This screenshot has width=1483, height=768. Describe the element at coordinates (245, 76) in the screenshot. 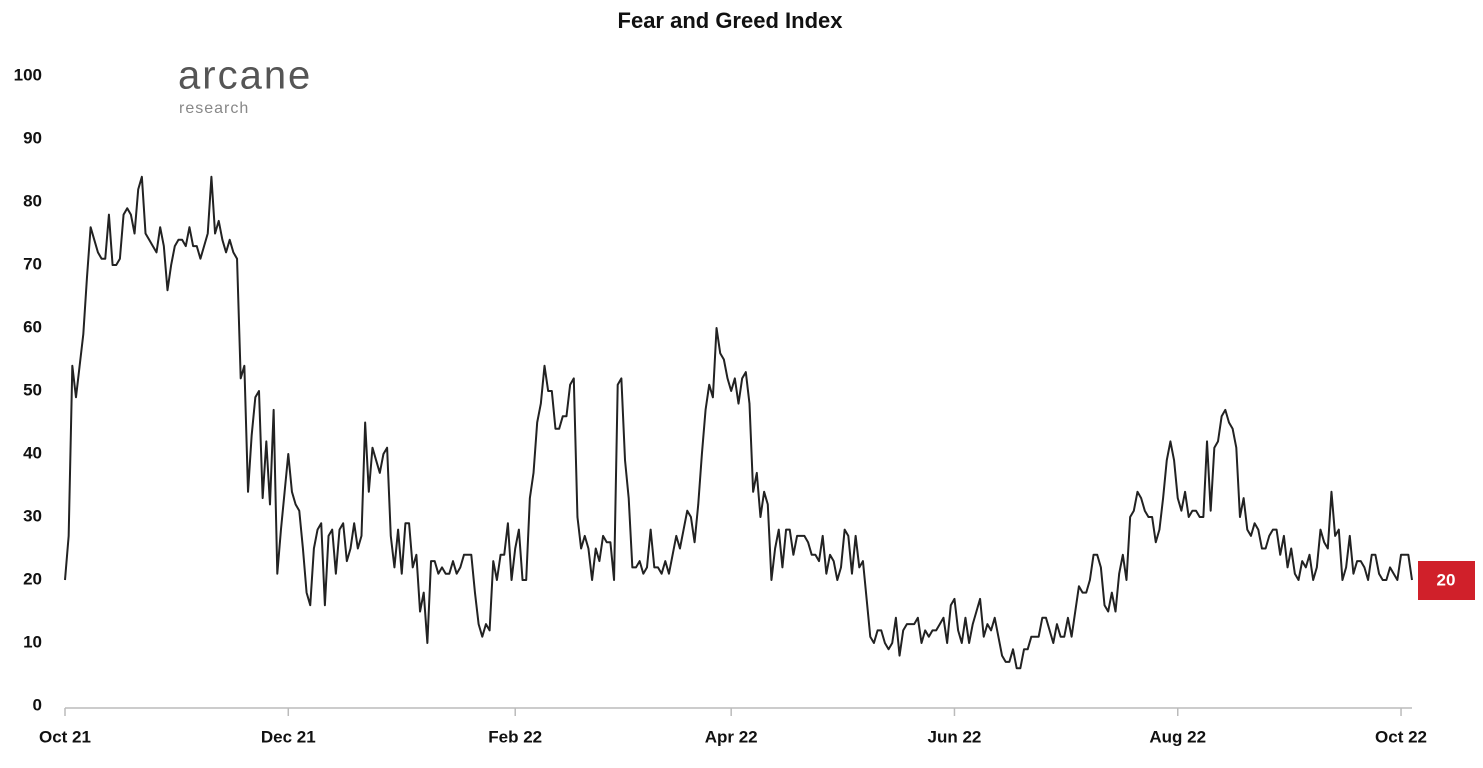

I see `logo-name: arcane` at that location.